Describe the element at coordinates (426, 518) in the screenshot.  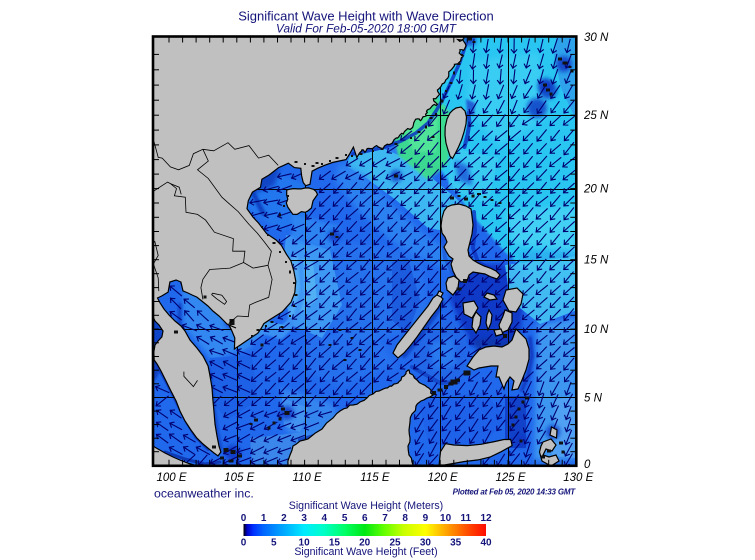
I see `svg-text: 9` at that location.